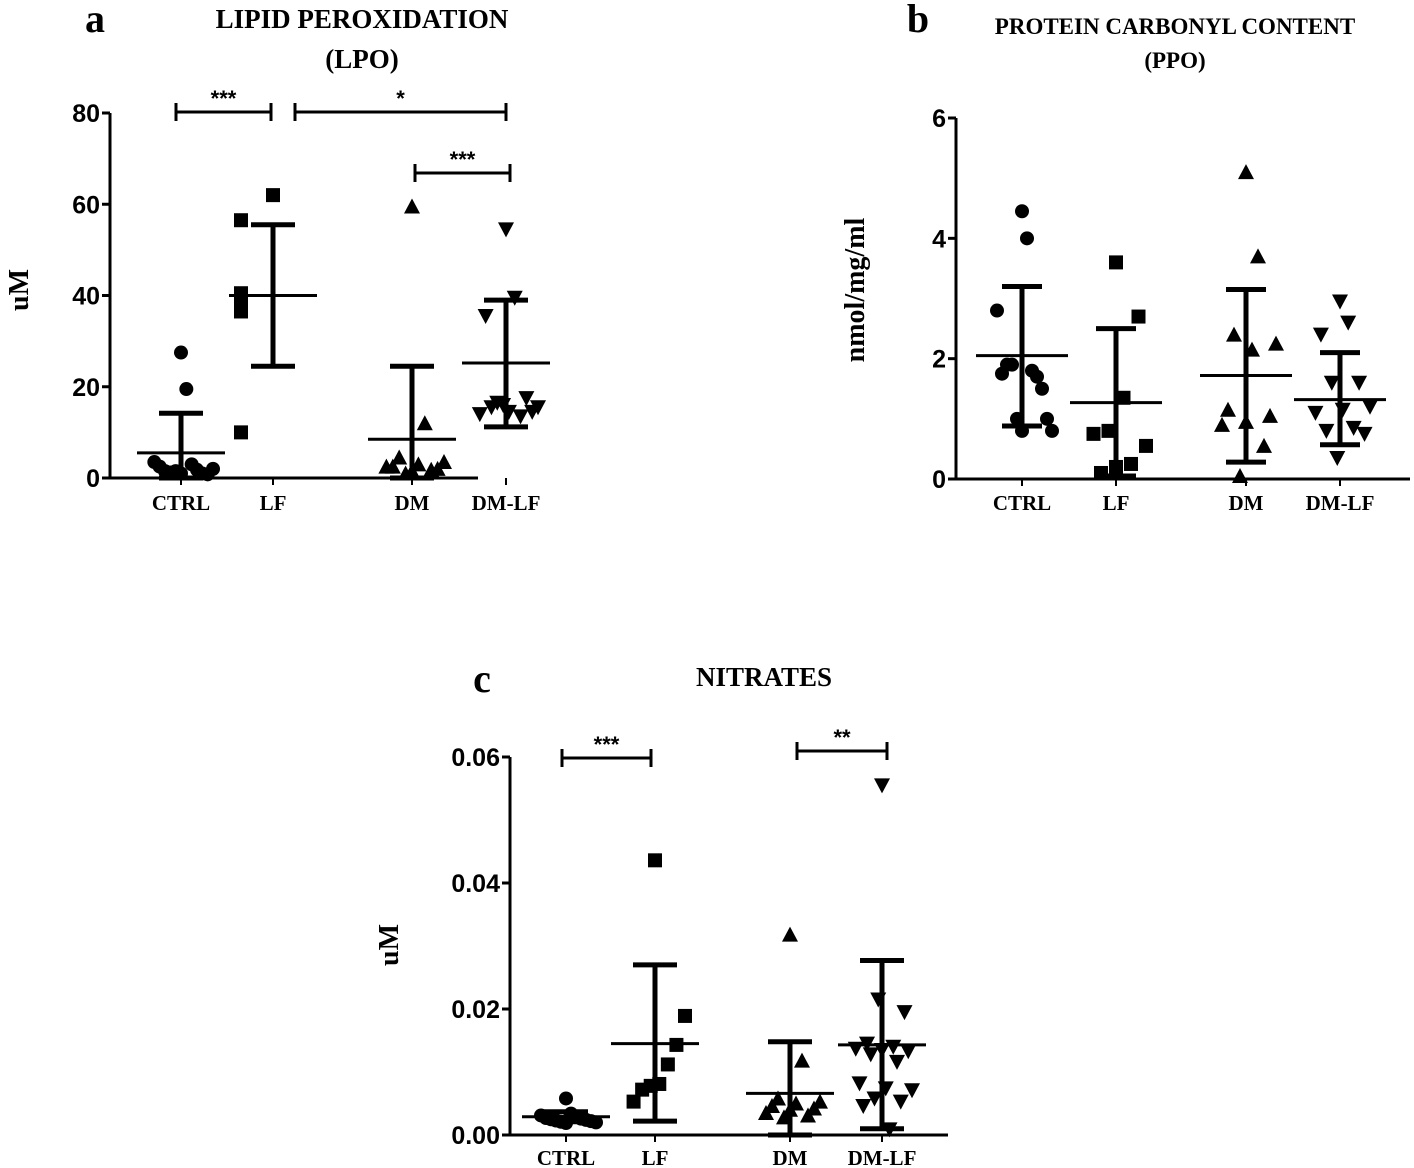 The width and height of the screenshot is (1414, 1168). Describe the element at coordinates (95, 20) in the screenshot. I see `panel-letter: a` at that location.